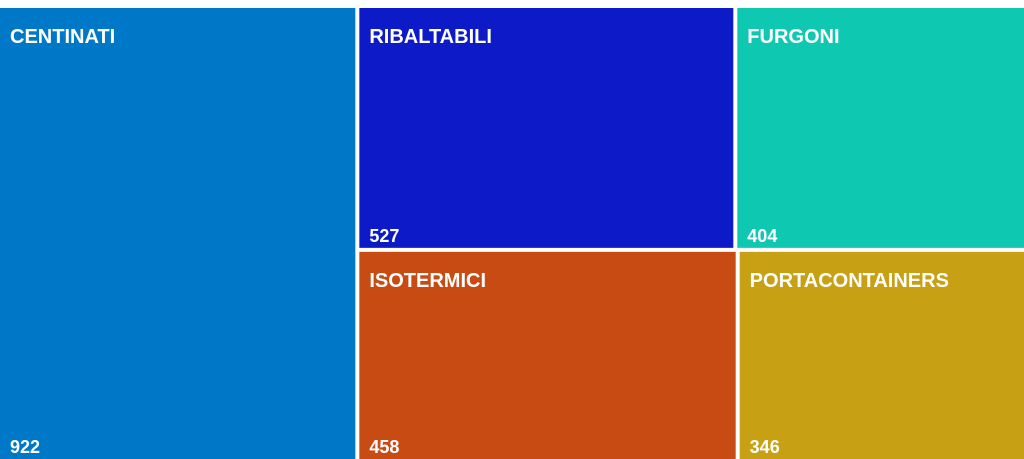  I want to click on tile-label: PORTACONTAINERS, so click(849, 281).